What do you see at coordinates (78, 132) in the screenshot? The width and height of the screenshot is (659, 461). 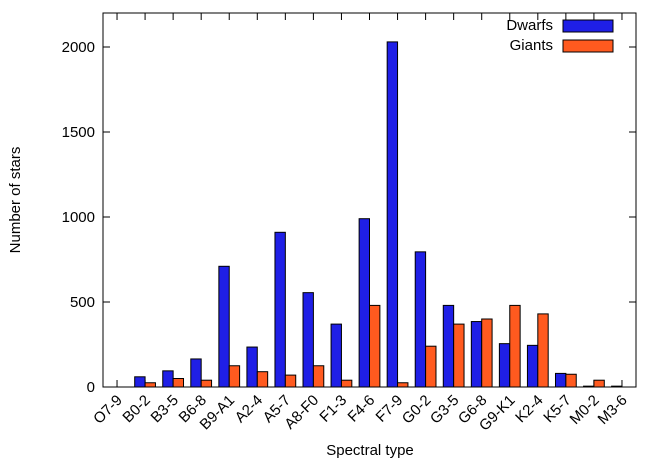 I see `y-tick-label: 1500` at bounding box center [78, 132].